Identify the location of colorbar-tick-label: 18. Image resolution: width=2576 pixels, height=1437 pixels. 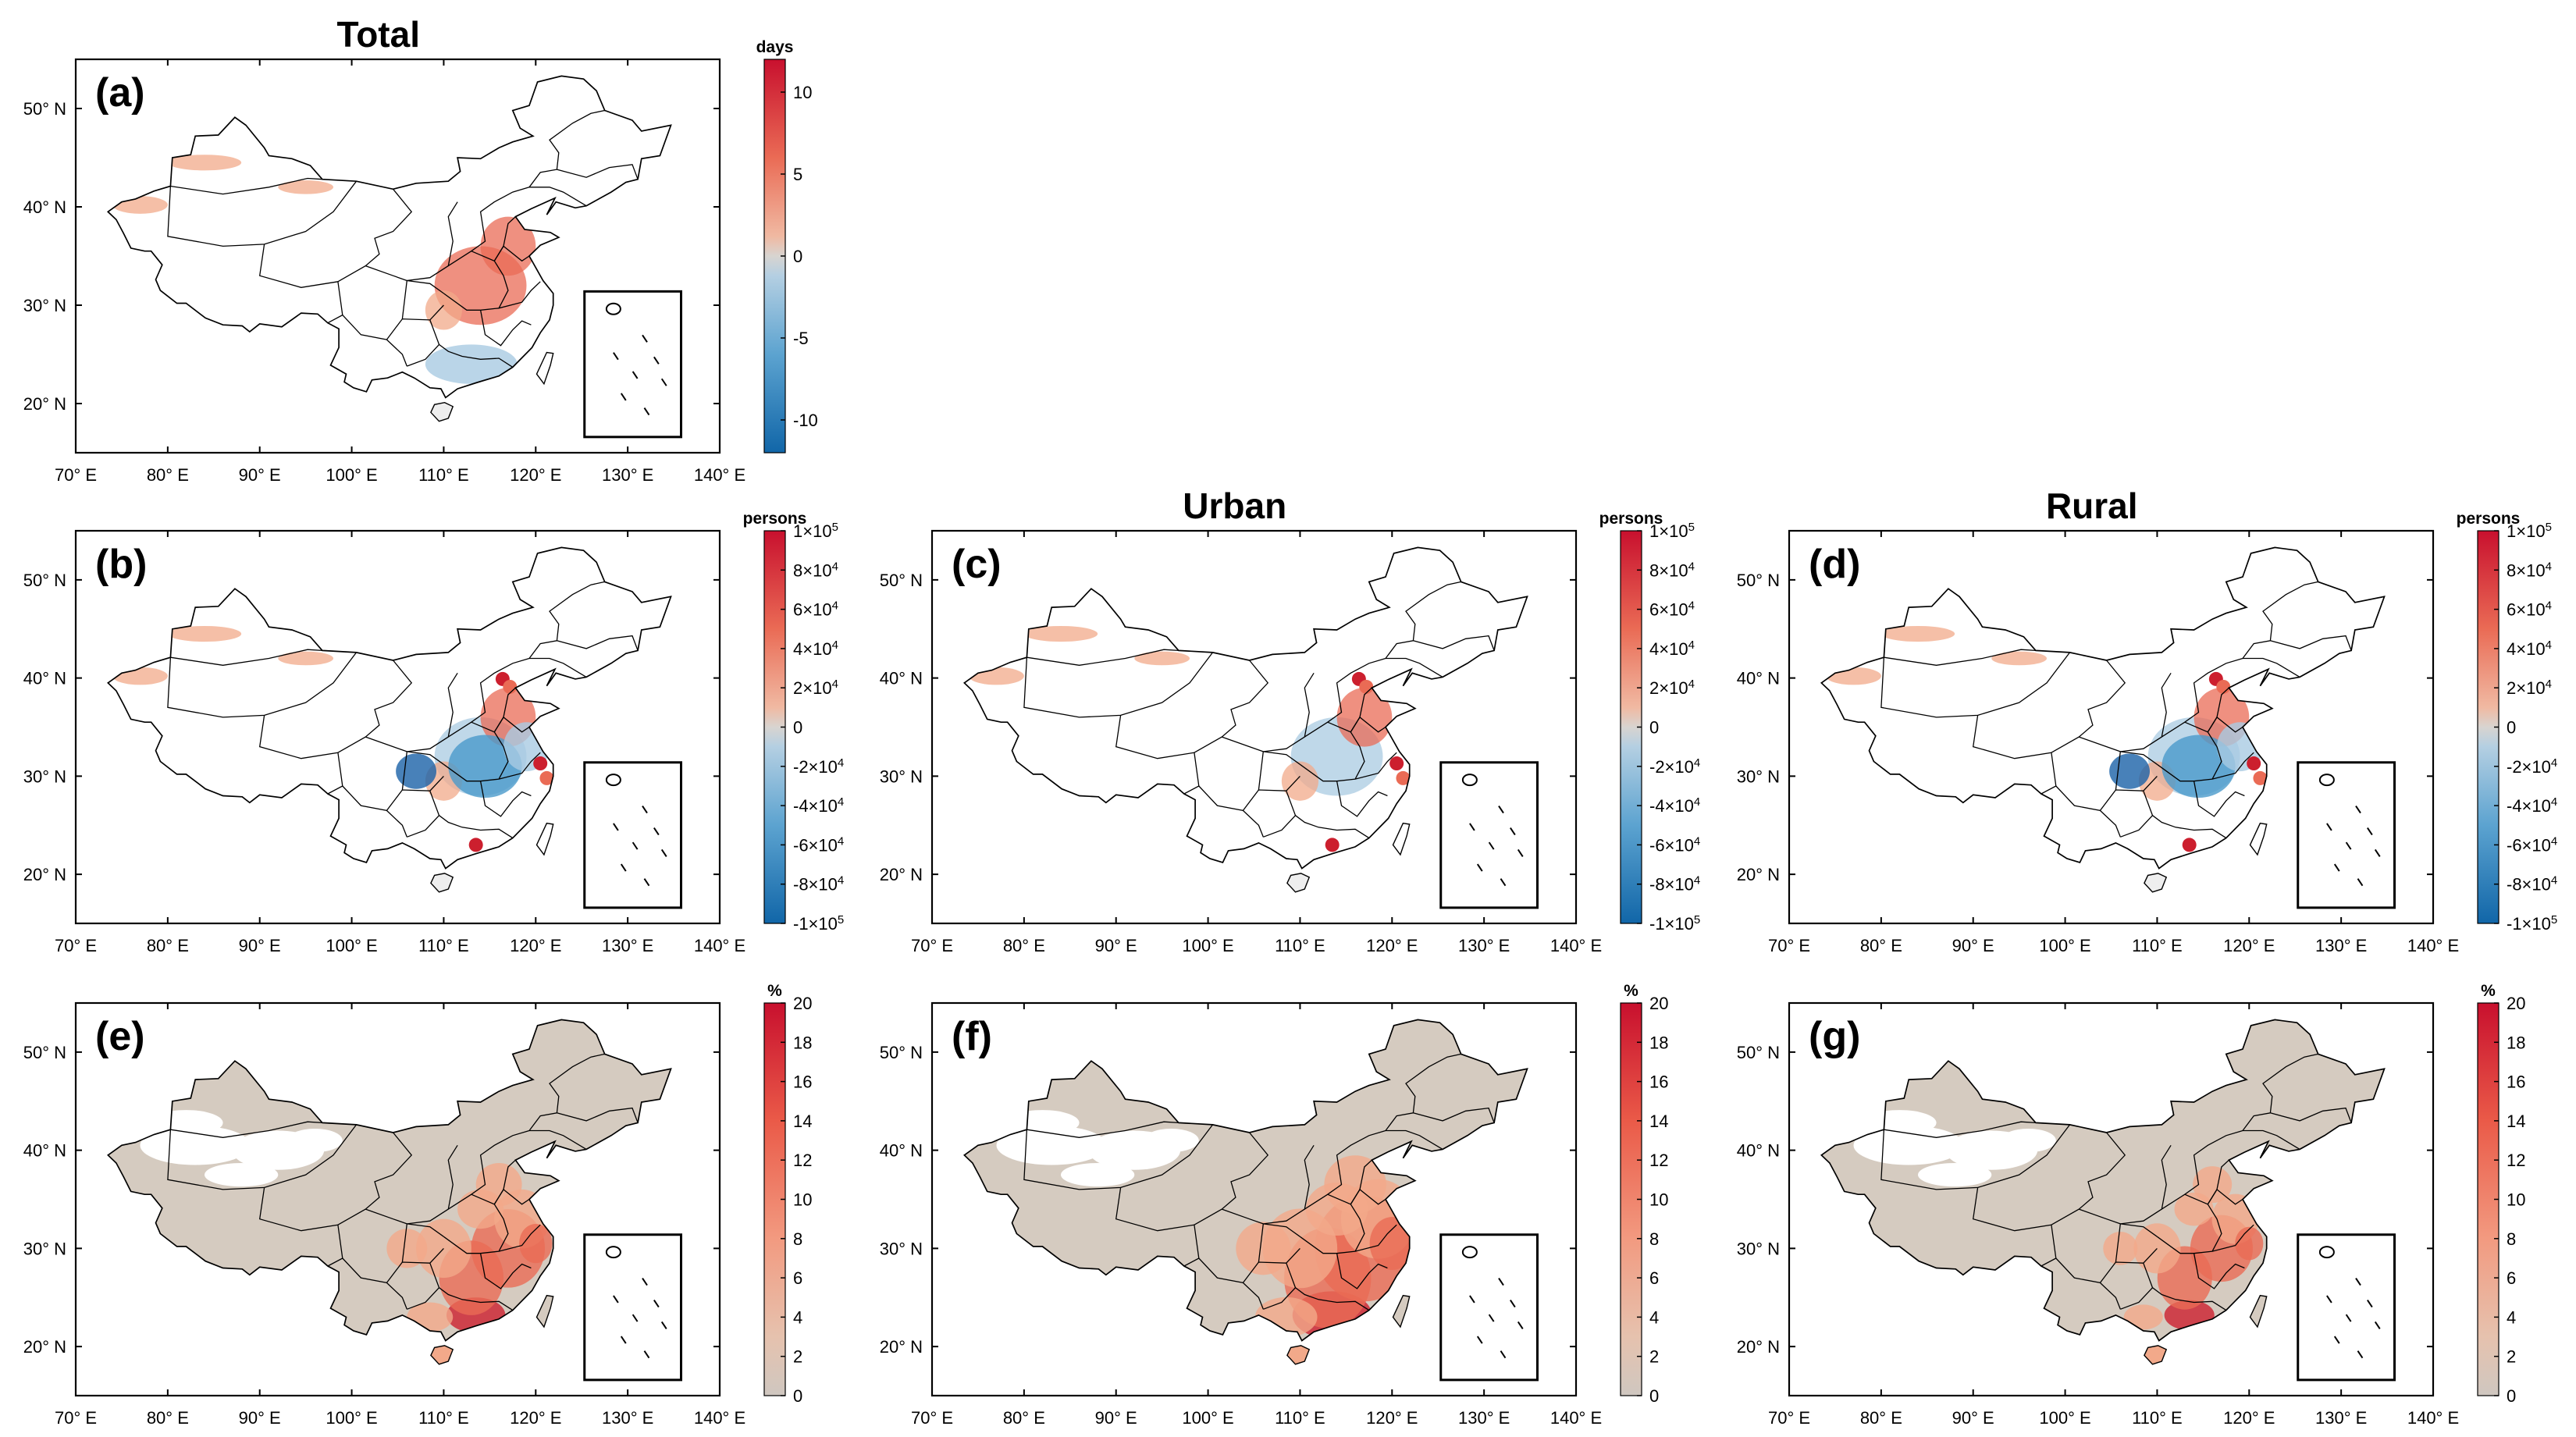
(1658, 1042).